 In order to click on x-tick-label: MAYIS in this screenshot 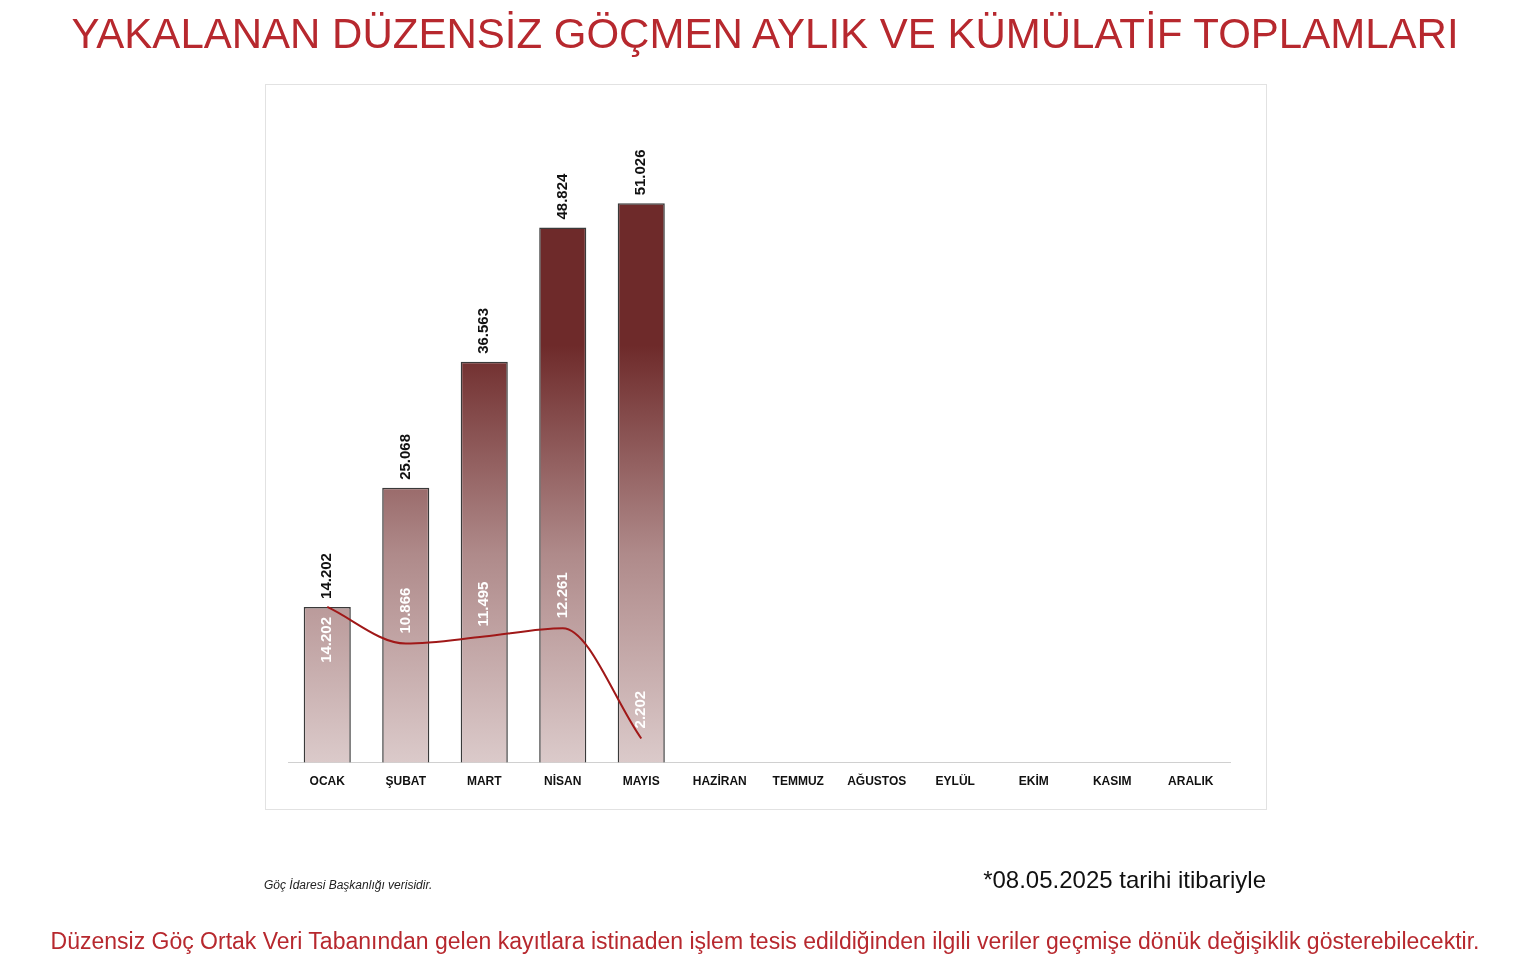, I will do `click(641, 781)`.